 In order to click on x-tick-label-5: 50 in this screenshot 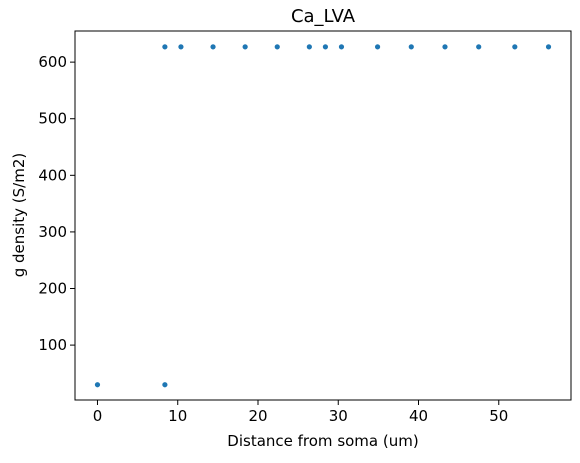, I will do `click(498, 416)`.